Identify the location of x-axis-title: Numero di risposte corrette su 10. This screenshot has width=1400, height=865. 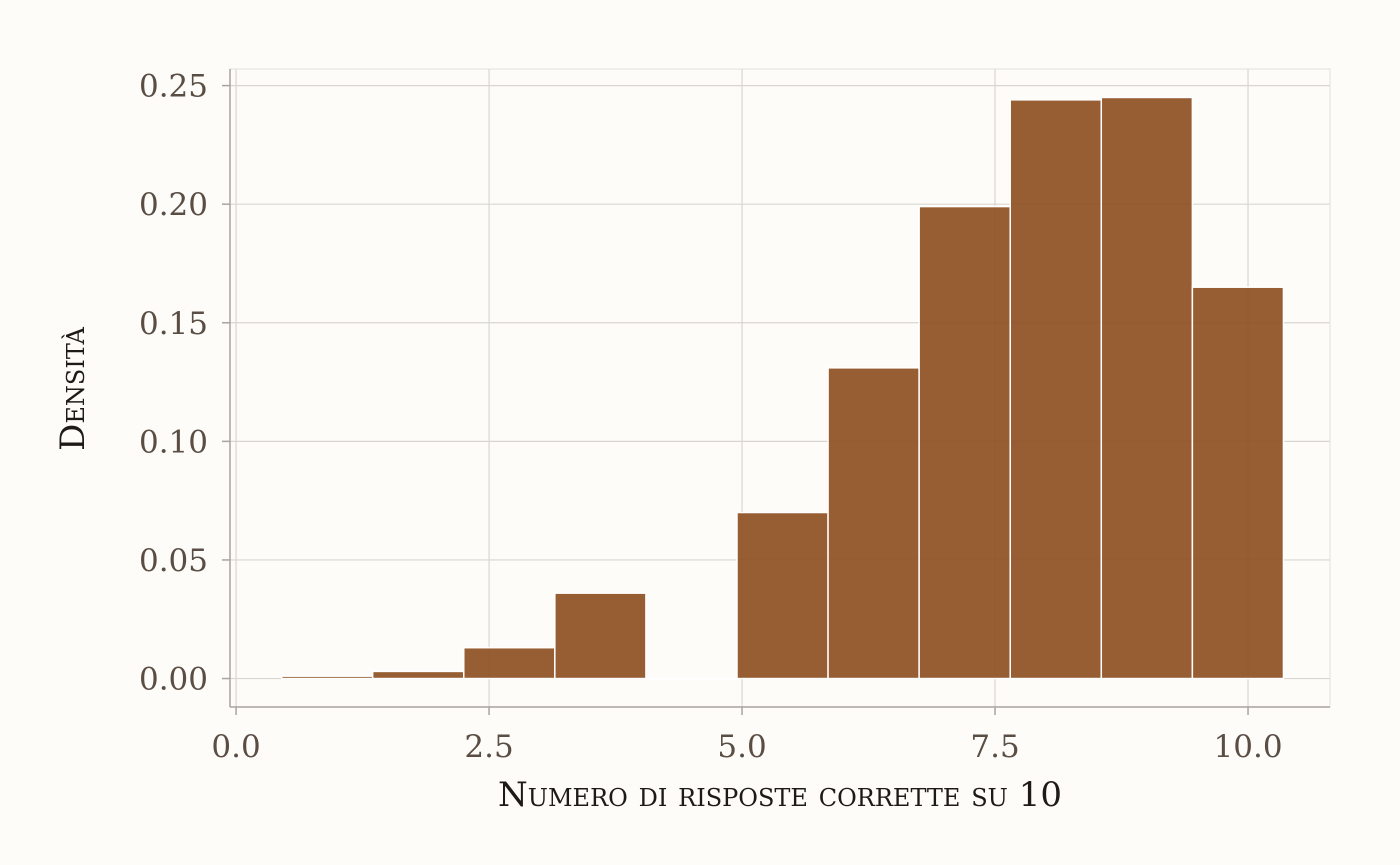
(780, 795).